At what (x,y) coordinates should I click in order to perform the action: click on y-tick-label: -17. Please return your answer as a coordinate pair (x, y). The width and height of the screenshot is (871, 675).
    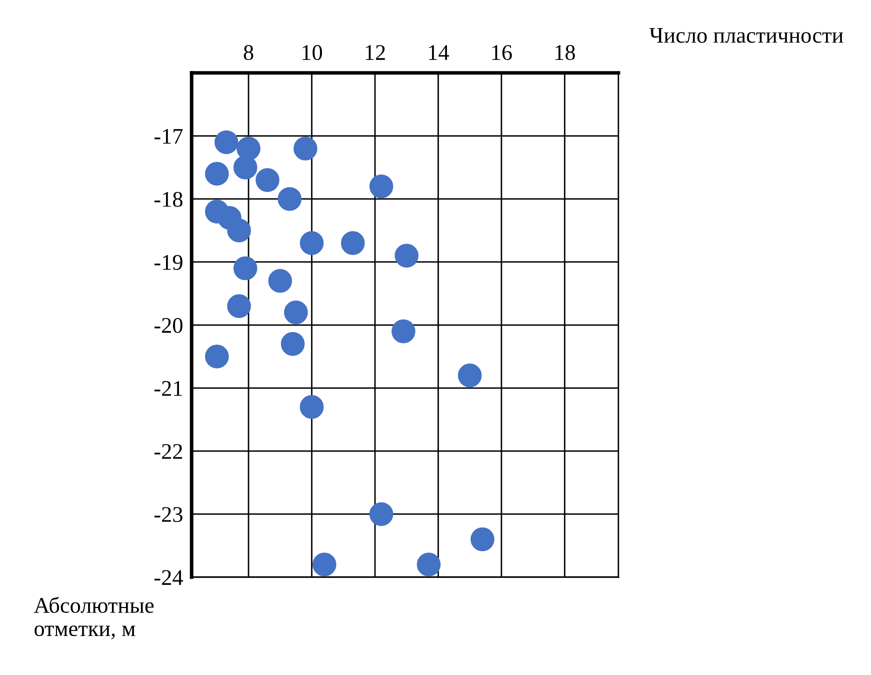
    Looking at the image, I should click on (168, 136).